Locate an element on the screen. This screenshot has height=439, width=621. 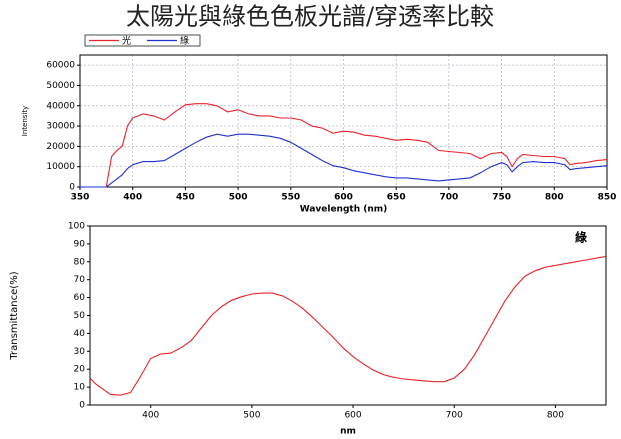
page-title: 太陽光與綠色色板光譜/穿透率比較 is located at coordinates (310, 17).